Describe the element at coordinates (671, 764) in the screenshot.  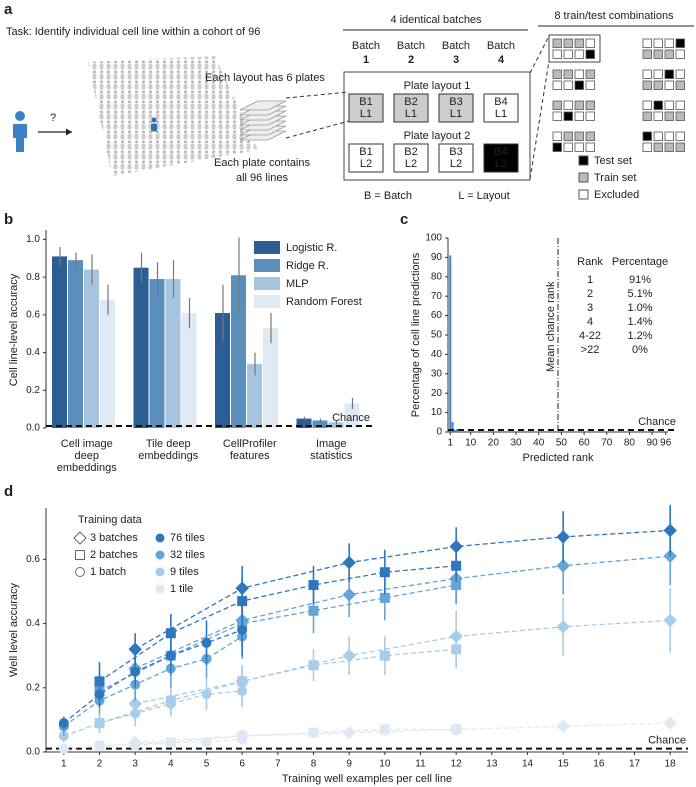
I see `x-tick-label: 18` at that location.